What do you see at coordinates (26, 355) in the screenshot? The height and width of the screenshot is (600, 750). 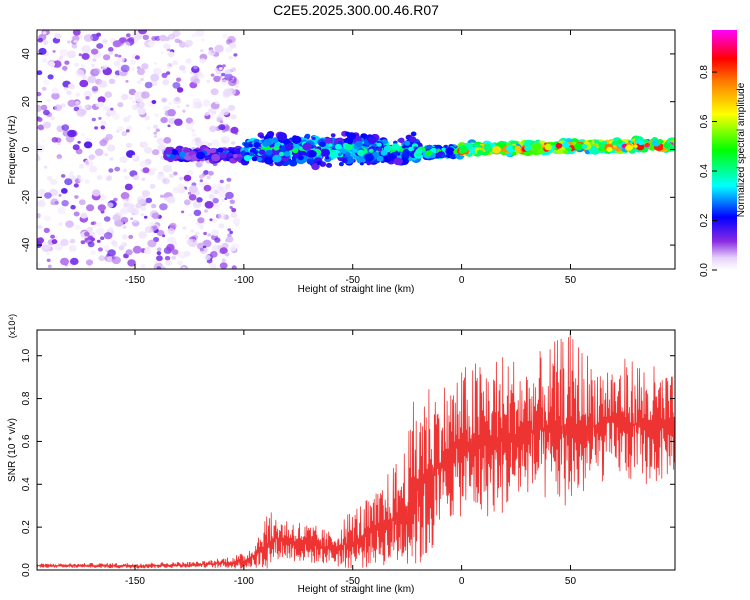 I see `y-tick-label: 1.0` at bounding box center [26, 355].